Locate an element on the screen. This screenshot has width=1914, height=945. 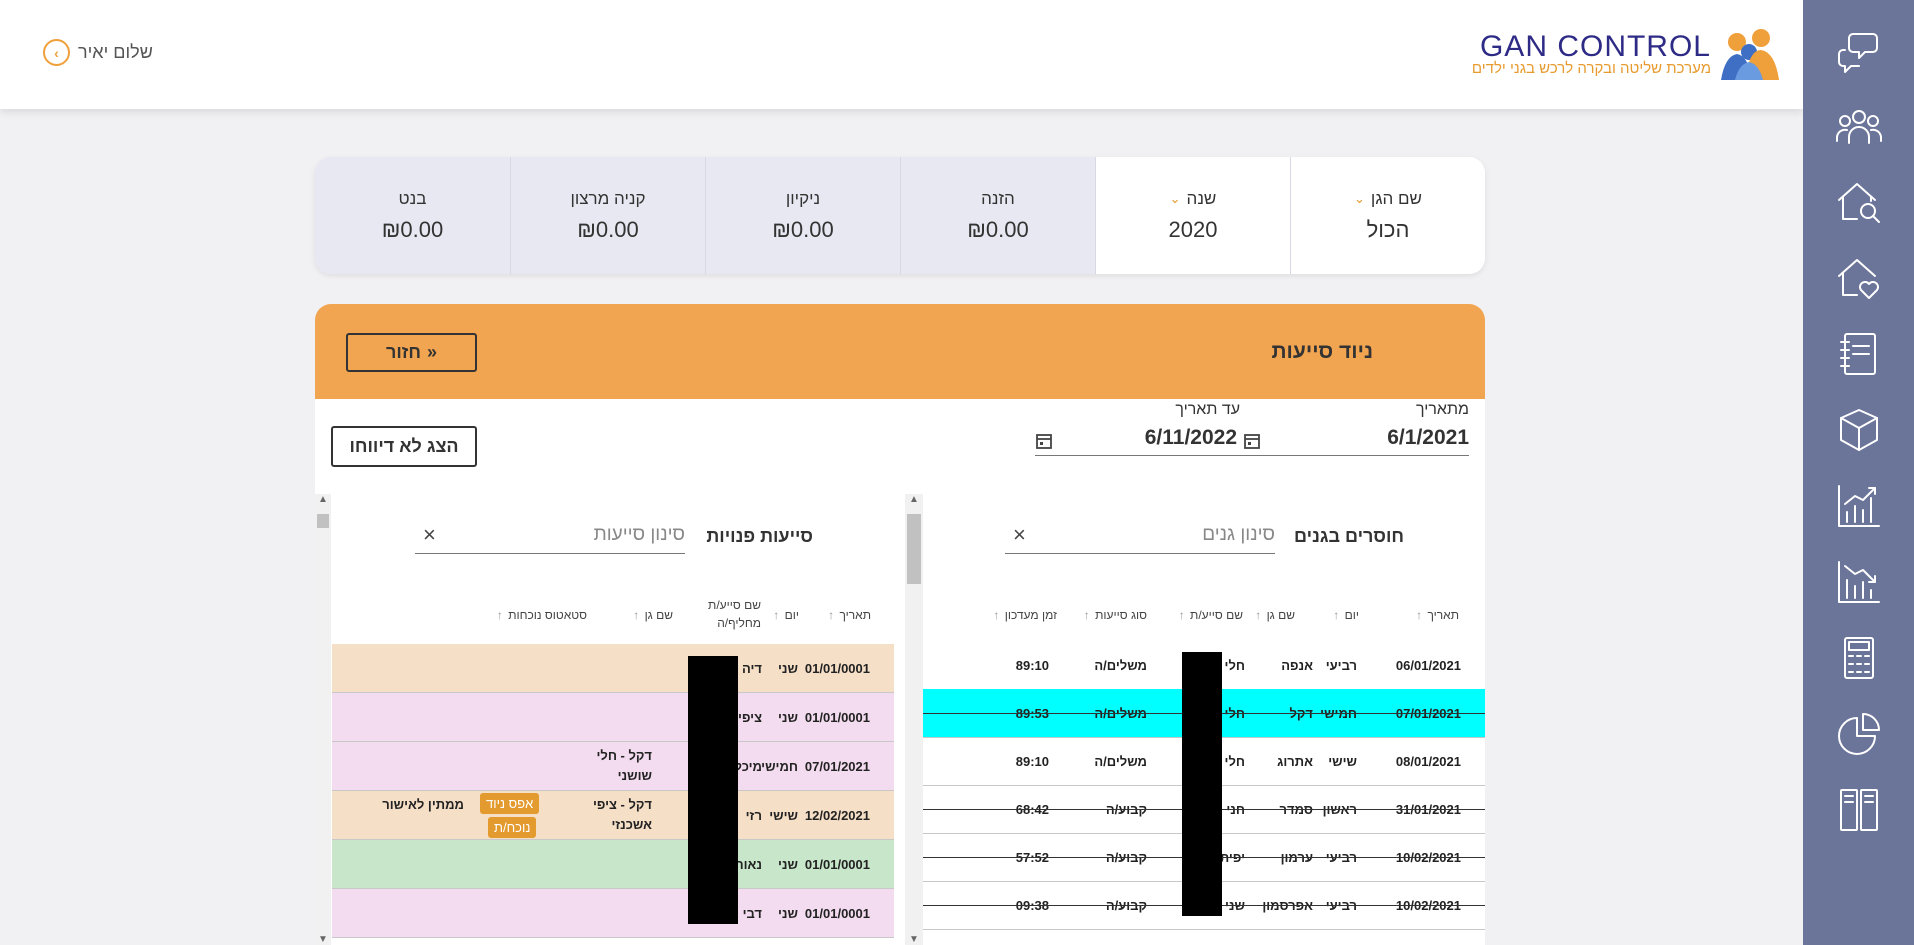
show-unreported-button: הצג לא דיווחו is located at coordinates (404, 446).